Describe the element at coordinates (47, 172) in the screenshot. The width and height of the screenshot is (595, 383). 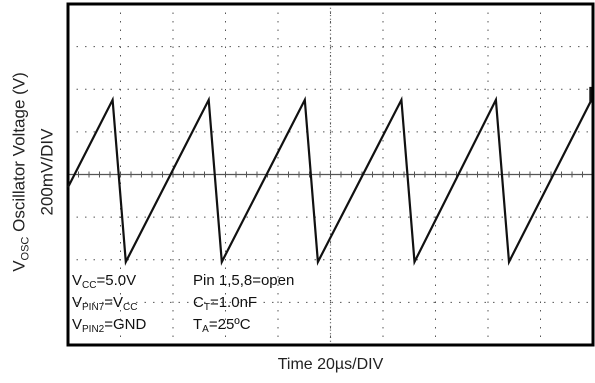
I see `y-axis-scale: 200mV/DIV` at that location.